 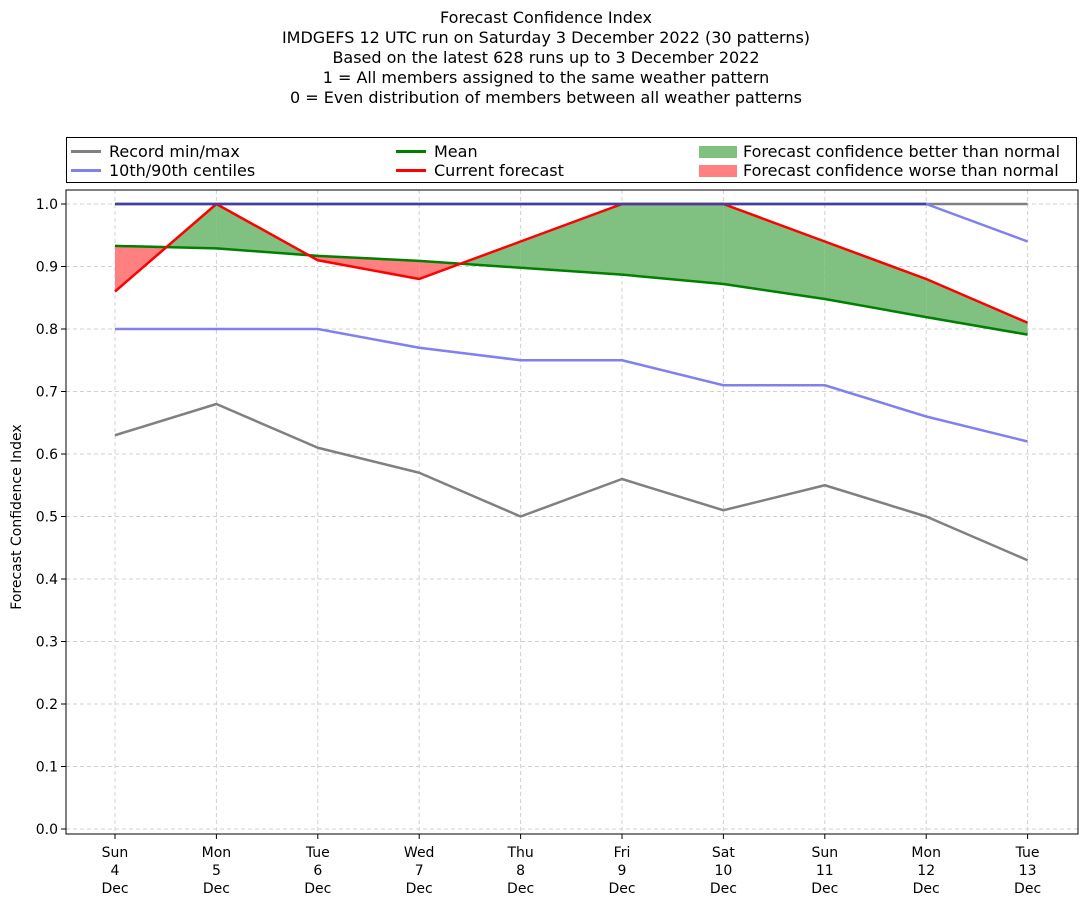 What do you see at coordinates (723, 853) in the screenshot?
I see `x-tick-label-6-0: Sat` at bounding box center [723, 853].